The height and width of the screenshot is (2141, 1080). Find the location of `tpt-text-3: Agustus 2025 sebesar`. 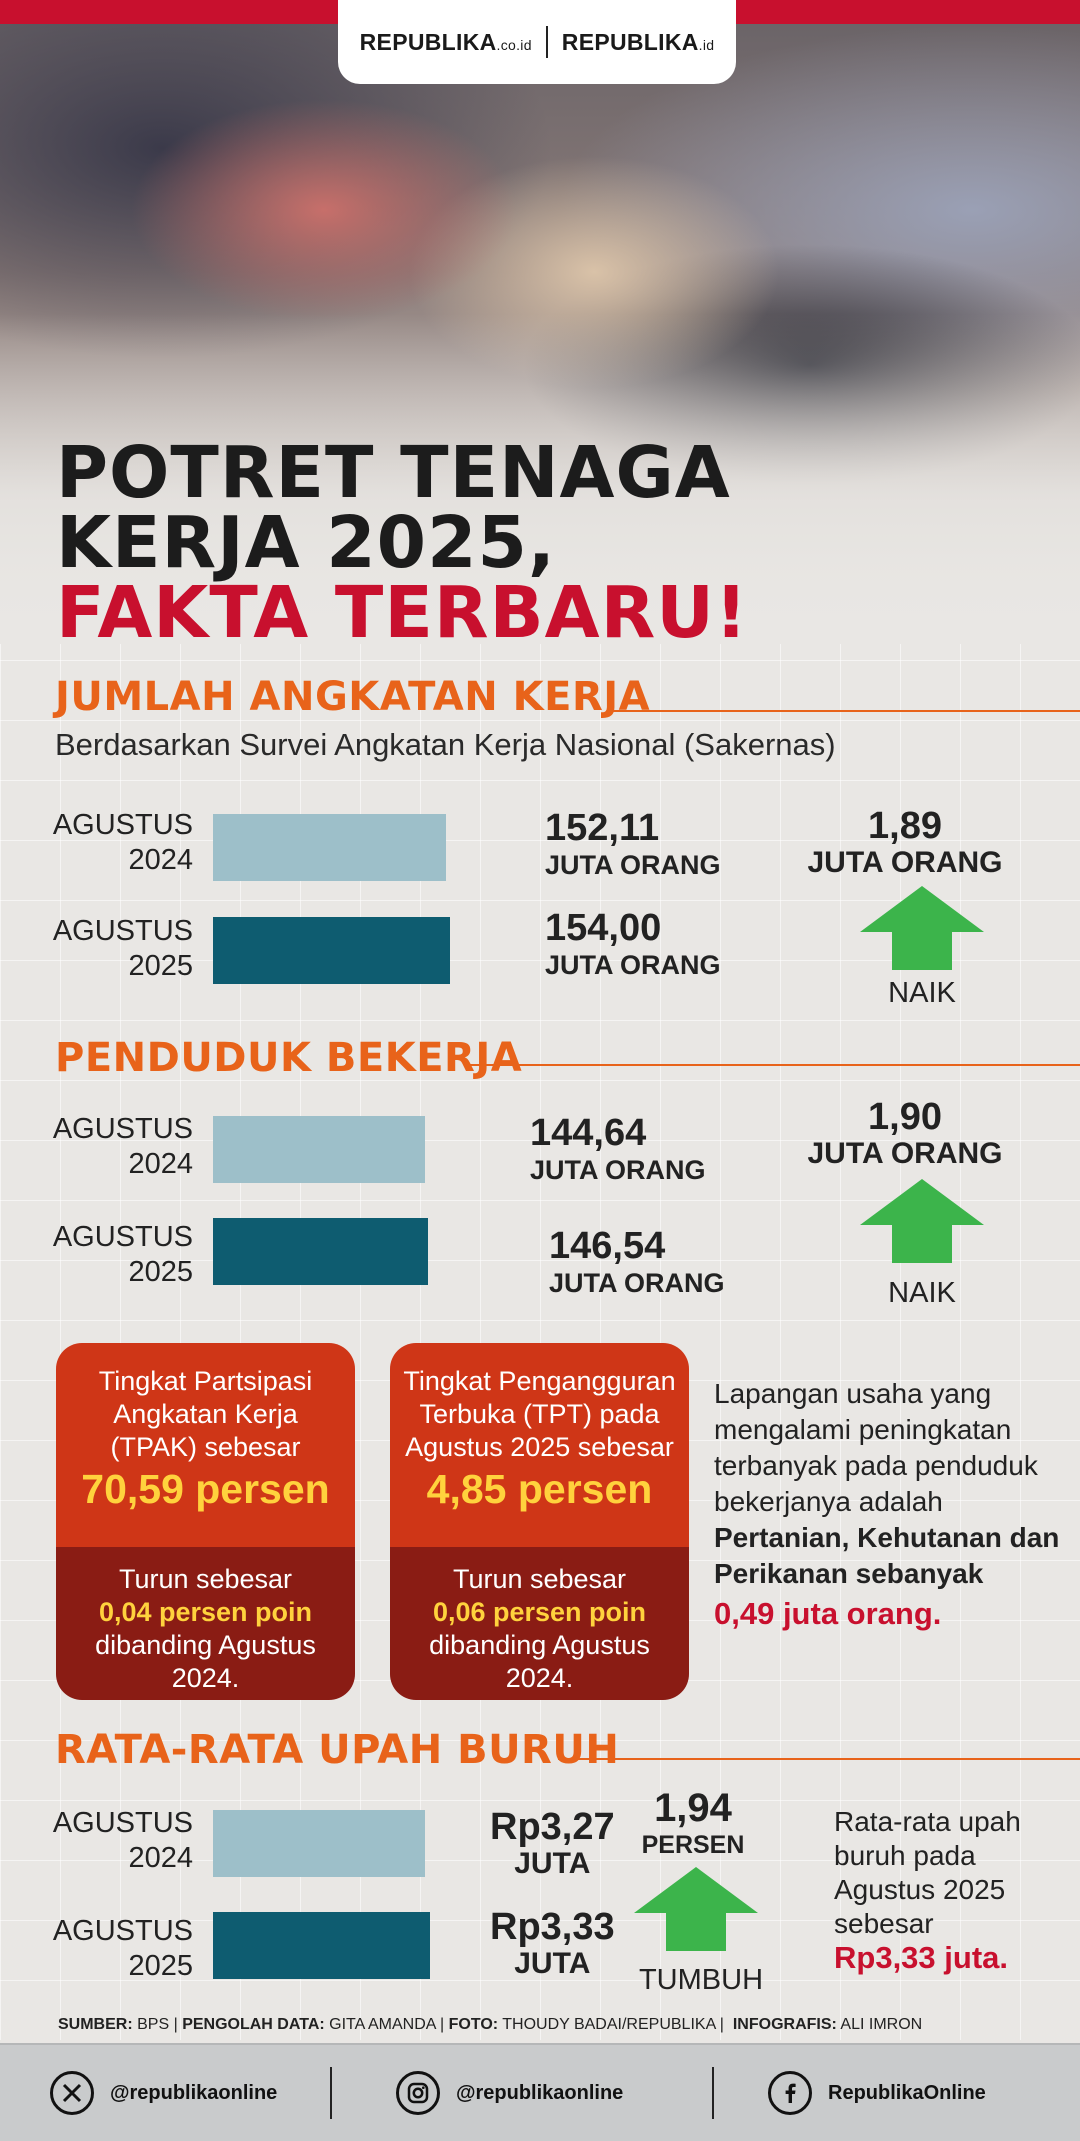

tpt-text-3: Agustus 2025 sebesar is located at coordinates (539, 1447).